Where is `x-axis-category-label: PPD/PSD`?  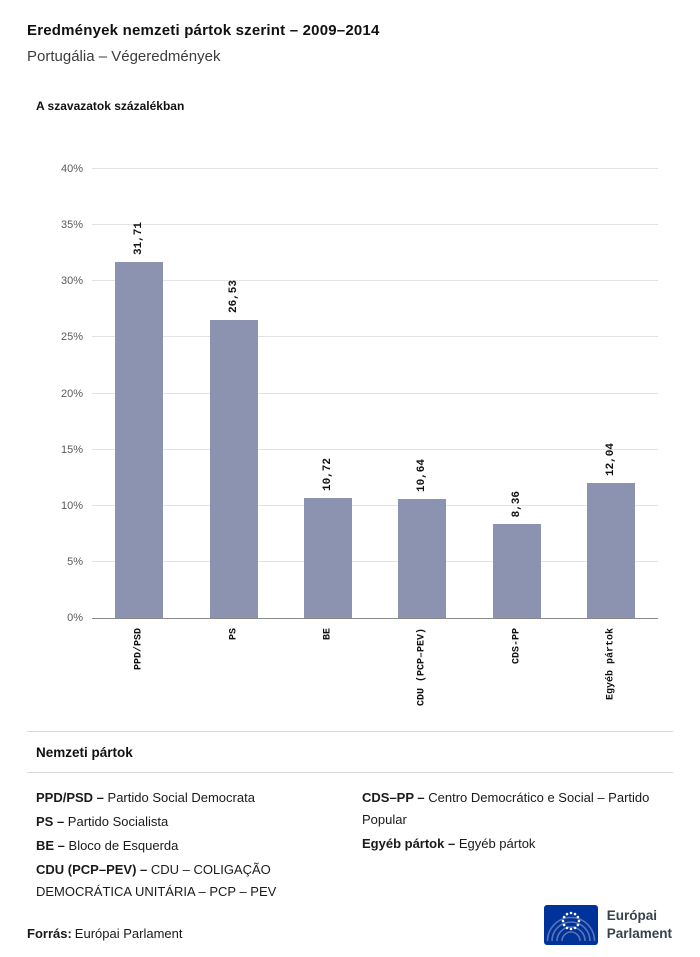 x-axis-category-label: PPD/PSD is located at coordinates (139, 649).